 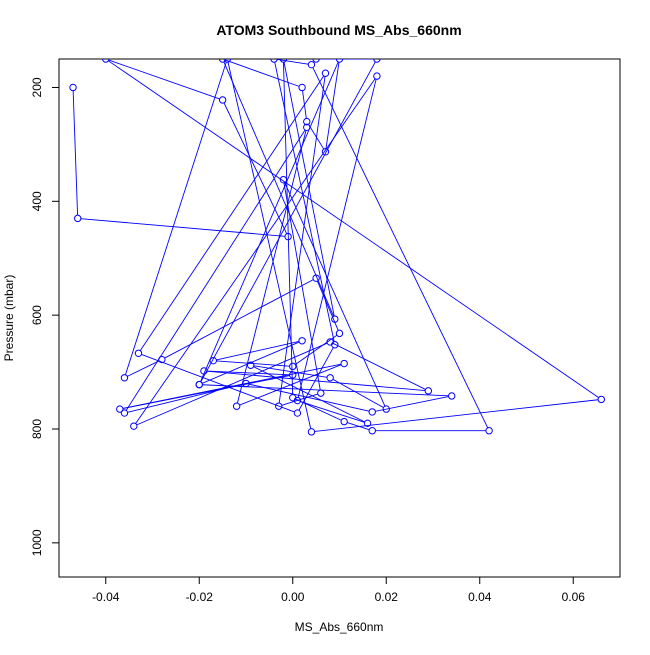 What do you see at coordinates (37, 201) in the screenshot?
I see `y-tick-label: 400` at bounding box center [37, 201].